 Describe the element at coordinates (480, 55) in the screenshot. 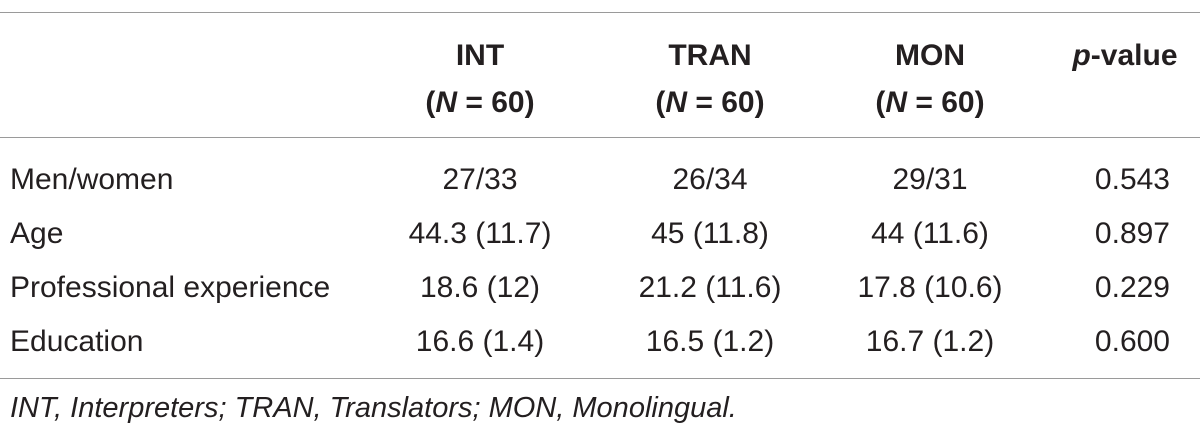

I see `column-header-label: INT` at that location.